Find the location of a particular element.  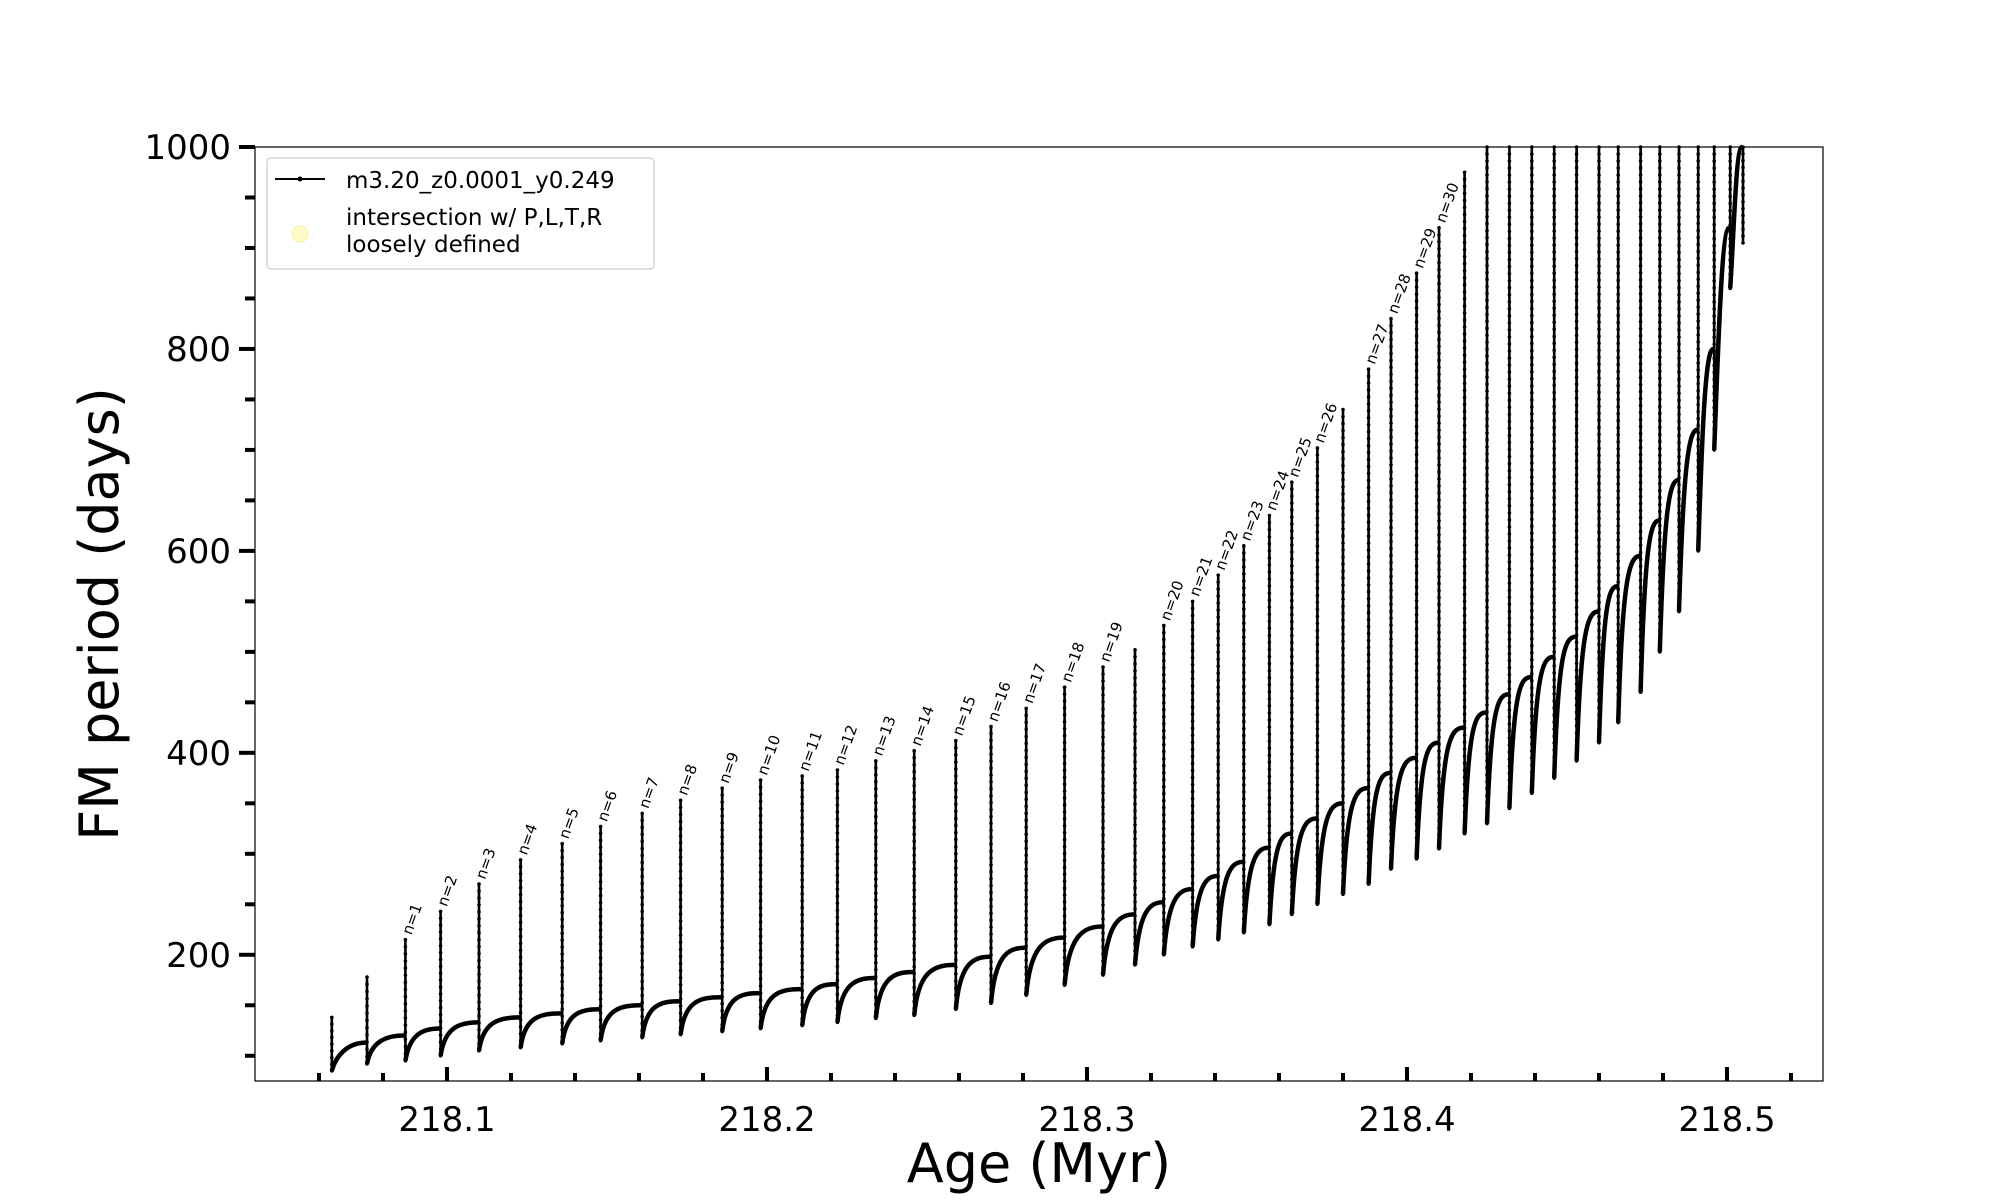

legend-dot-marker is located at coordinates (300, 179).